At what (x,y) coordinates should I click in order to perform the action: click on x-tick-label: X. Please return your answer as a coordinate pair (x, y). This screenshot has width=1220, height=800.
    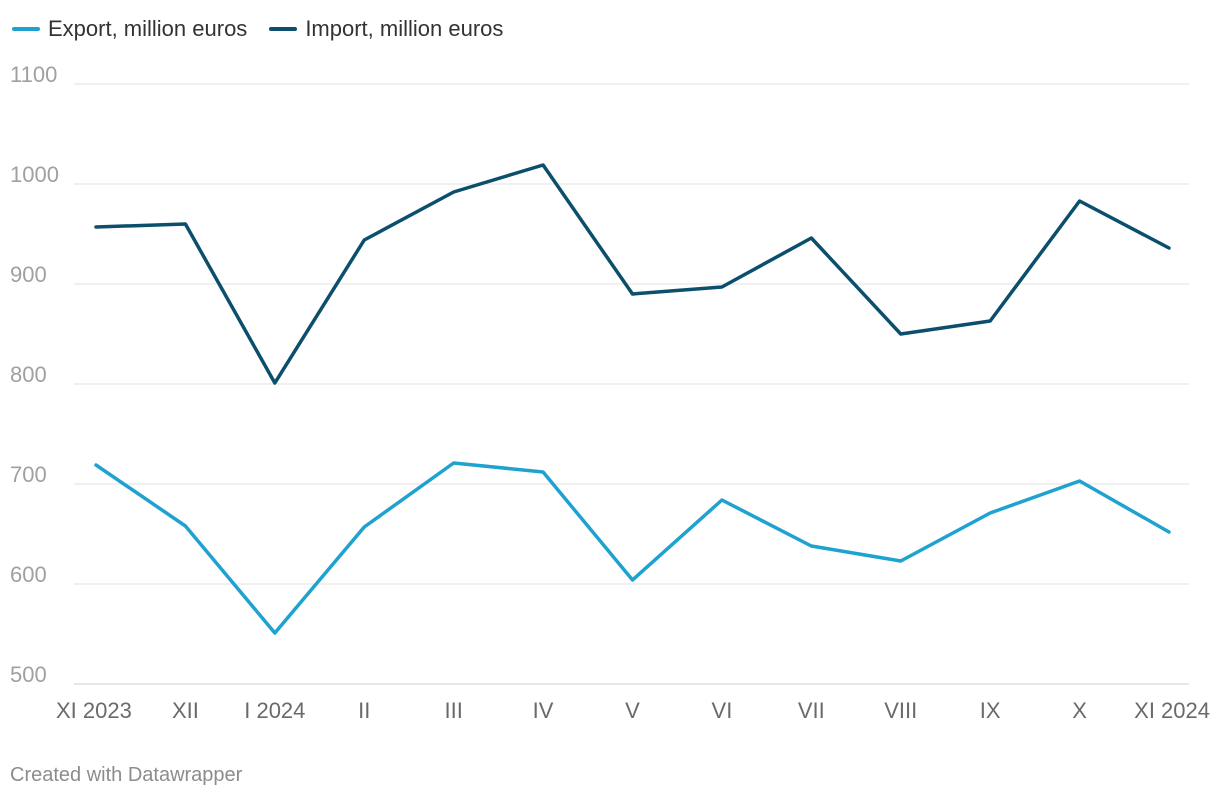
    Looking at the image, I should click on (1079, 710).